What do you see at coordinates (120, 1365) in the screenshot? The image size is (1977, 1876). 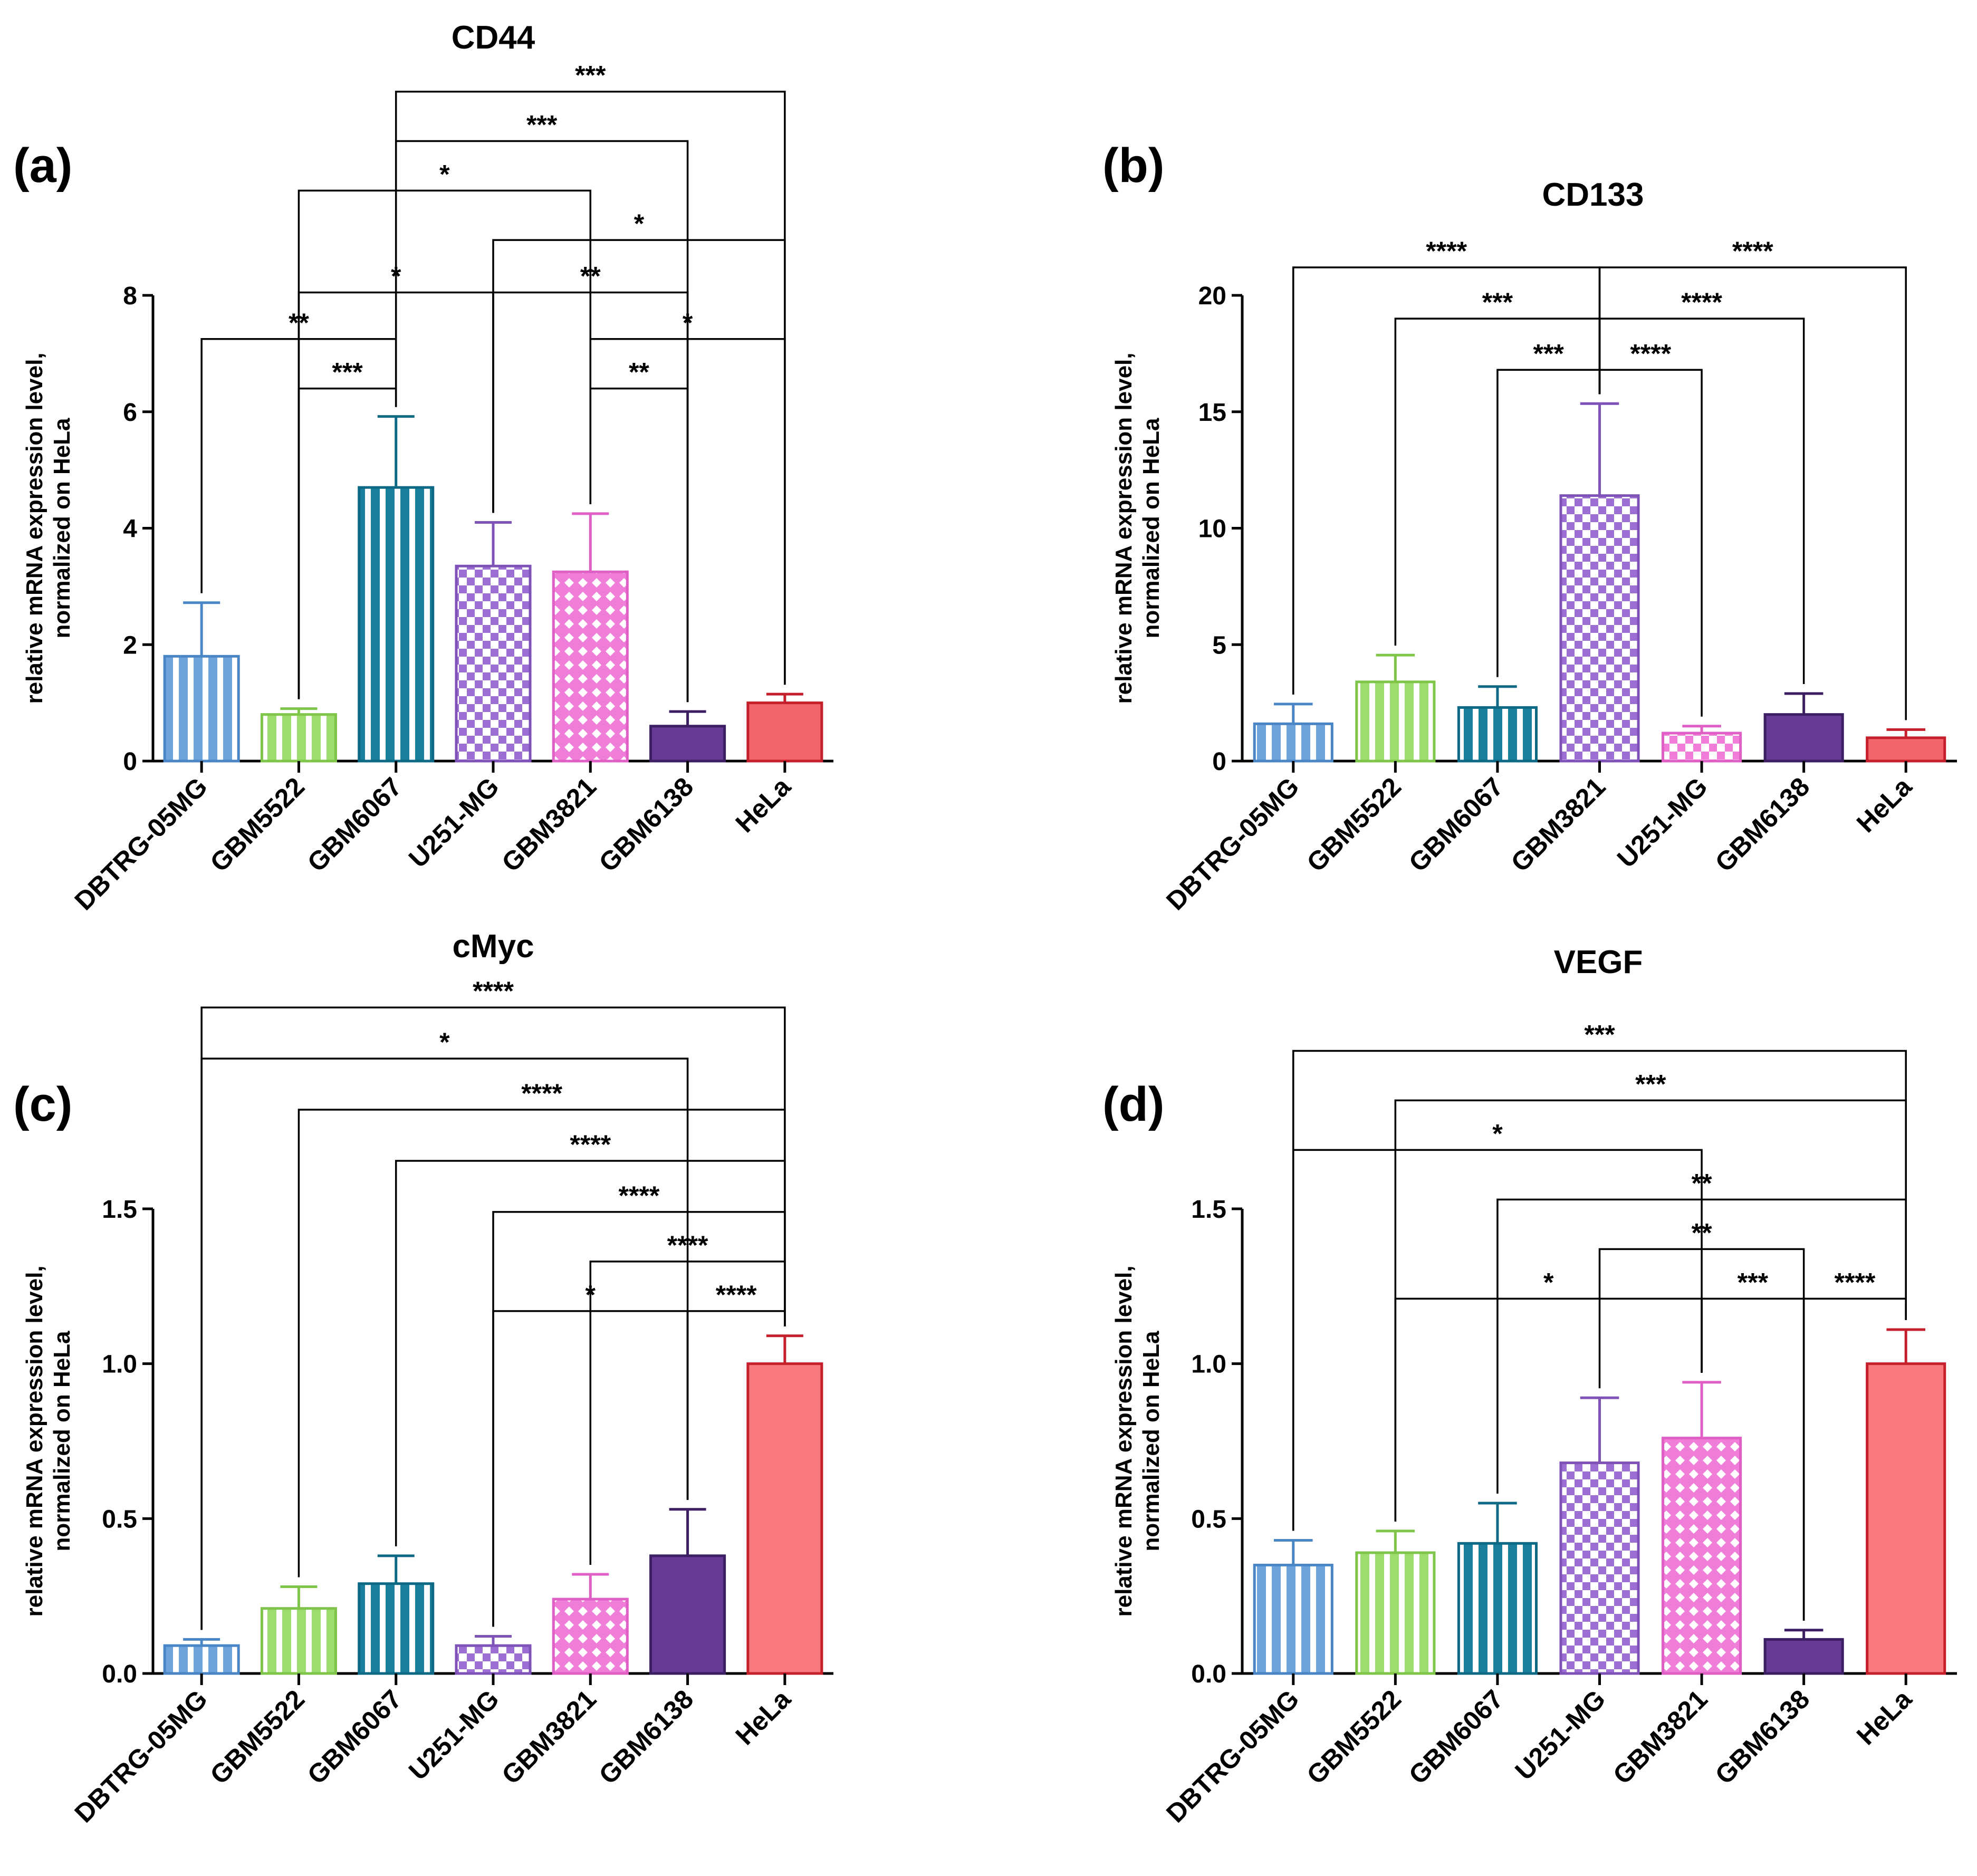 I see `y-tick-label: 1.0` at bounding box center [120, 1365].